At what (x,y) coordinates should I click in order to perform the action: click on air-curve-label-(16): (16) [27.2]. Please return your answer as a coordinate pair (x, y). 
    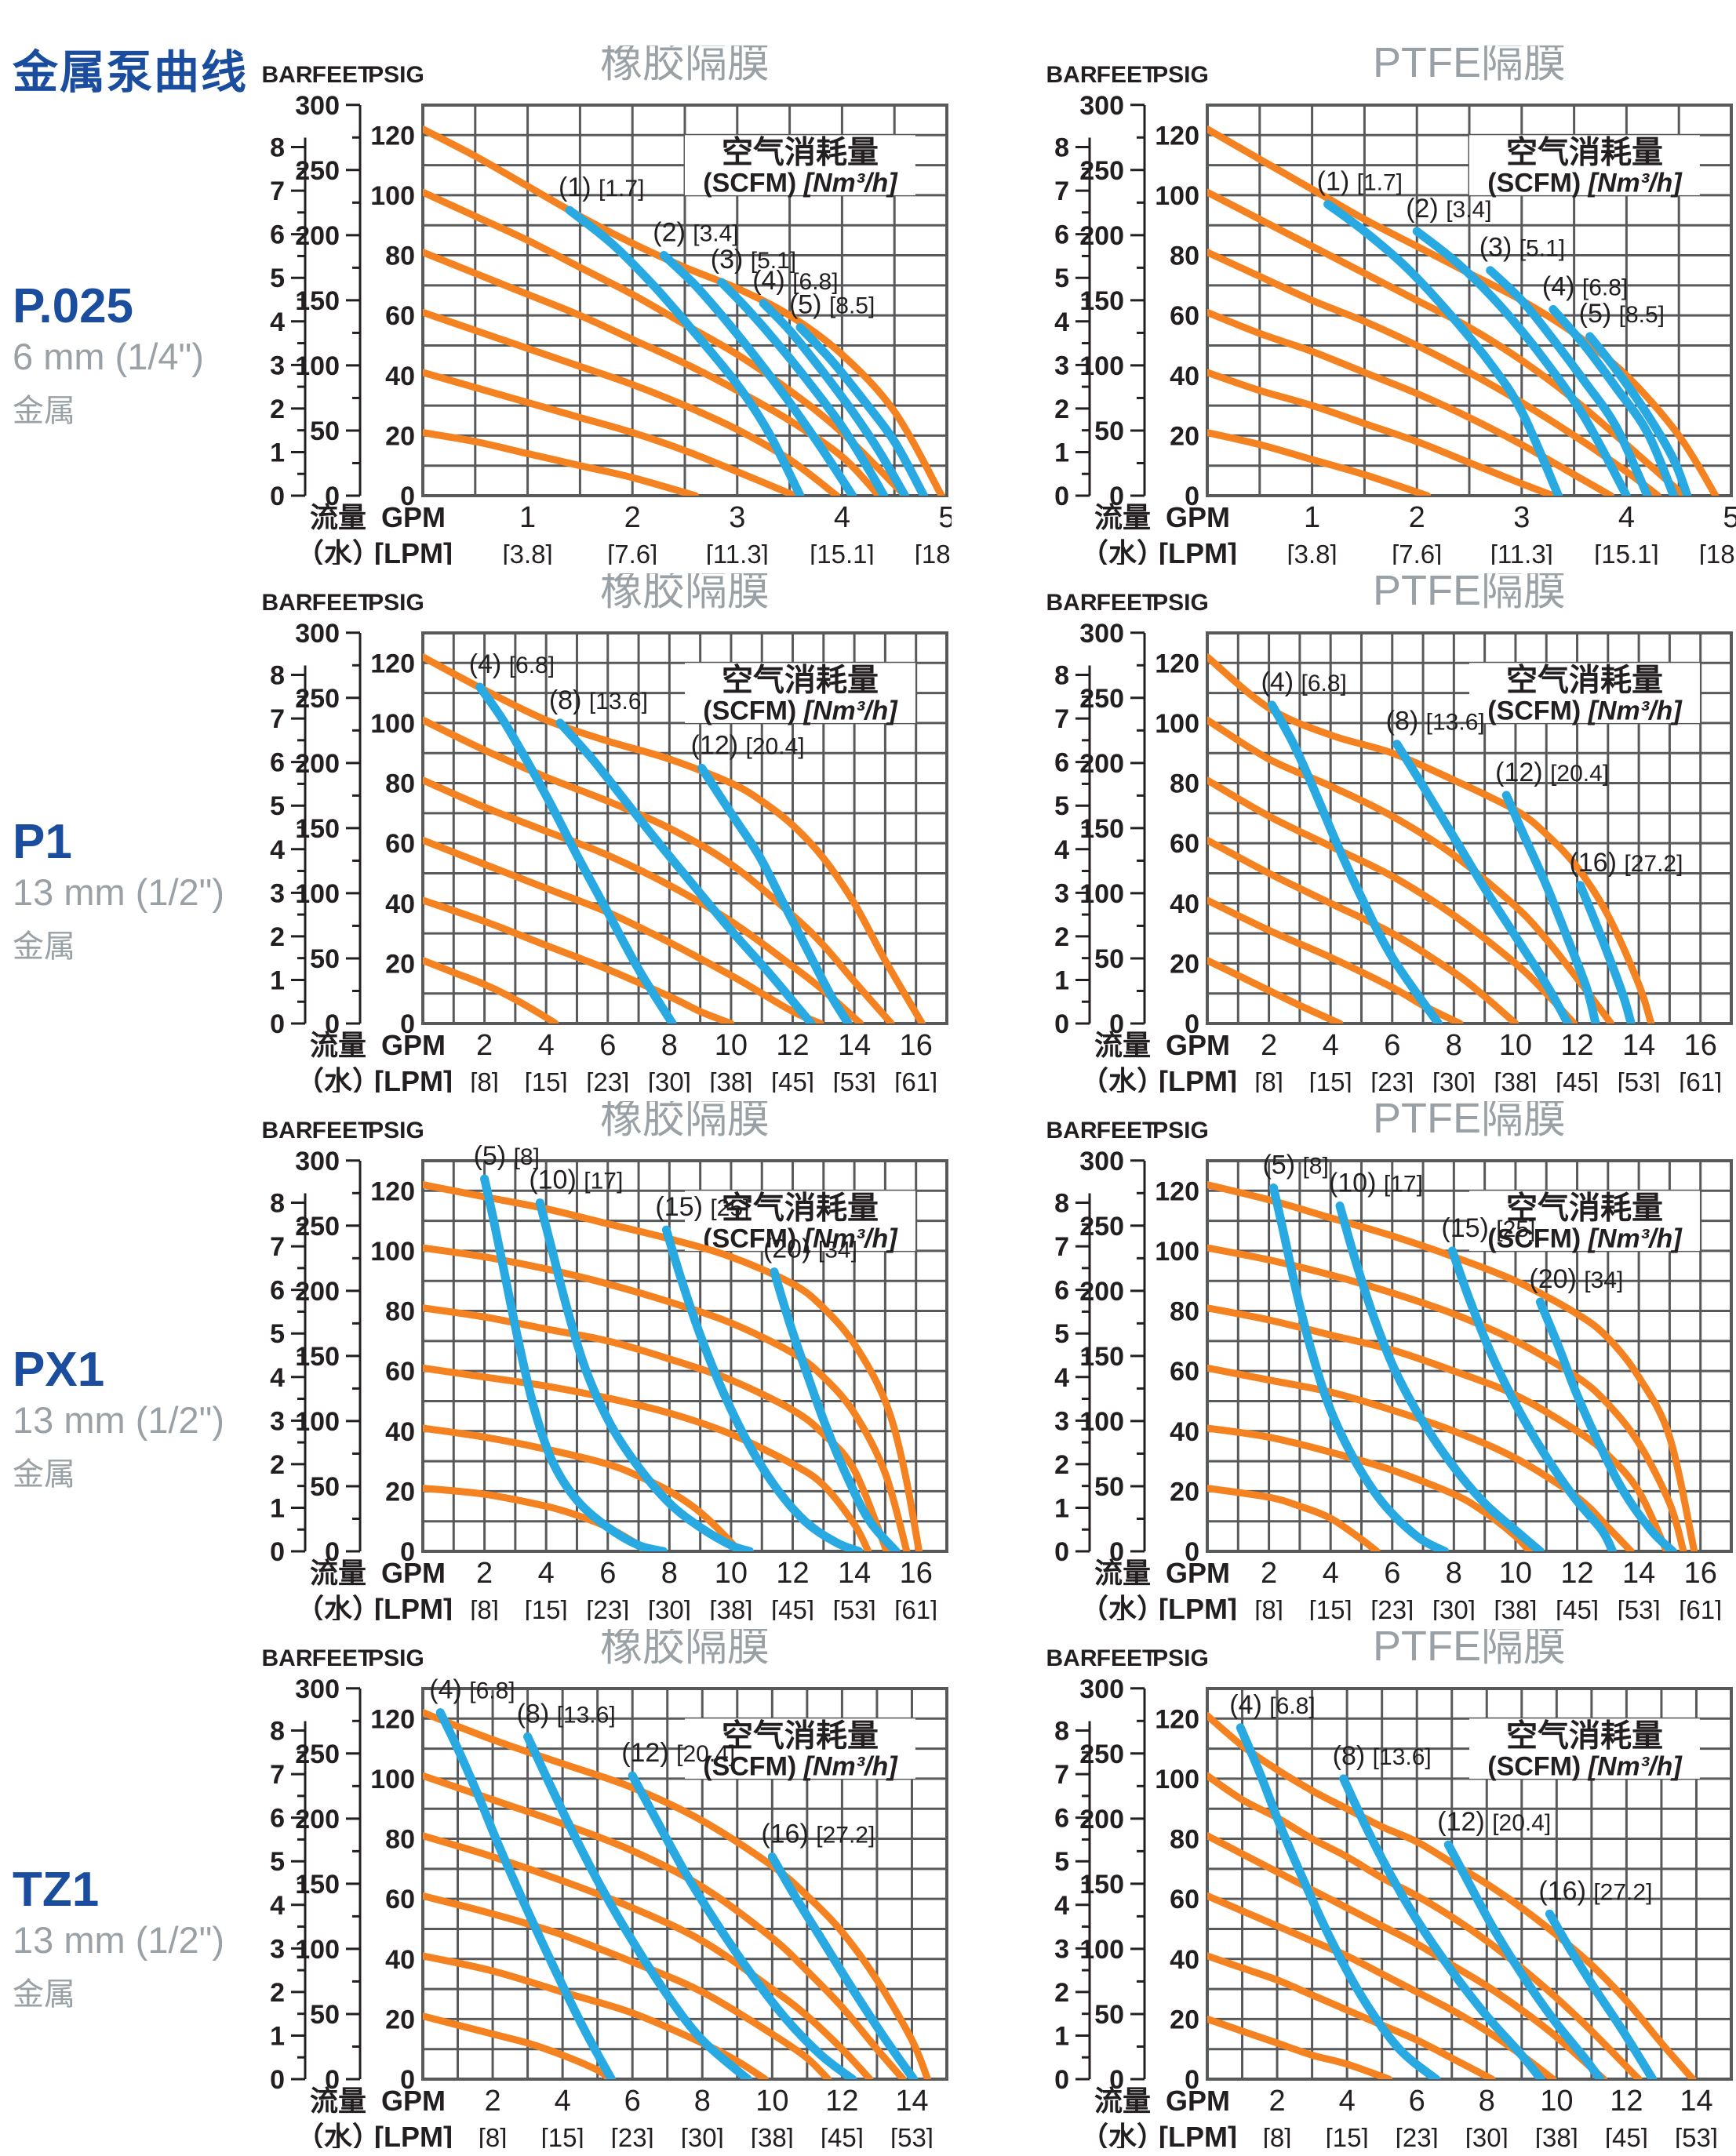
    Looking at the image, I should click on (1595, 1891).